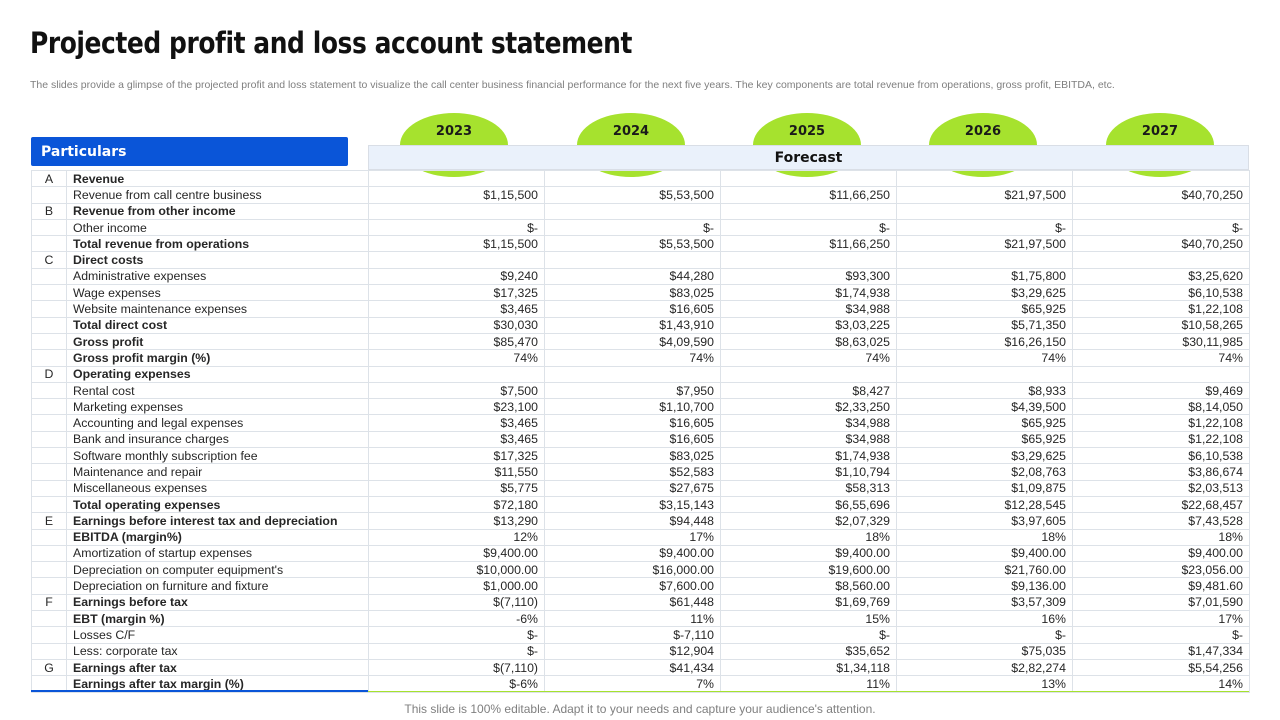  What do you see at coordinates (199, 691) in the screenshot?
I see `table-bottom-rule` at bounding box center [199, 691].